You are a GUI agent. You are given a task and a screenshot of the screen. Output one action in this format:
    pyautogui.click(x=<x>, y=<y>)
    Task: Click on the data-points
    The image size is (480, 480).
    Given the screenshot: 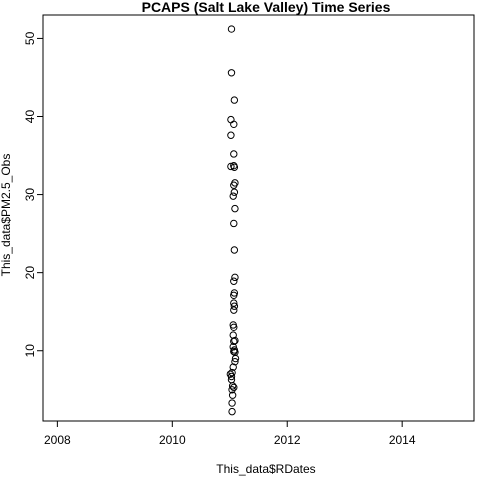 What is the action you would take?
    pyautogui.click(x=233, y=220)
    